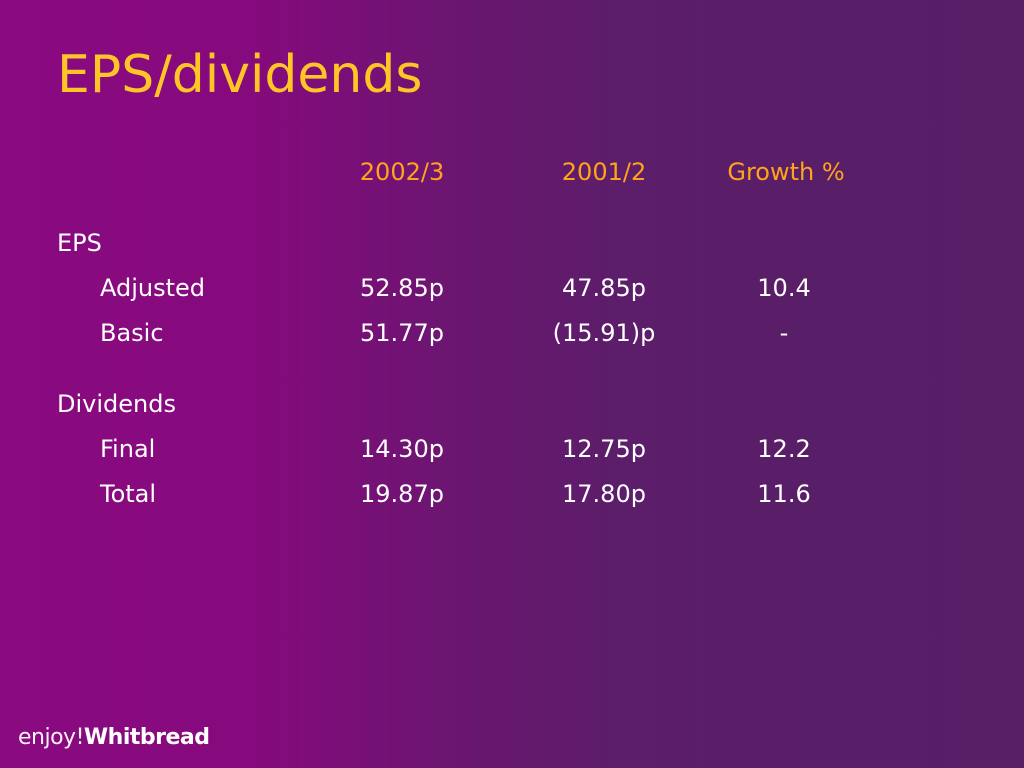  What do you see at coordinates (240, 75) in the screenshot?
I see `slide-title: EPS/dividends` at bounding box center [240, 75].